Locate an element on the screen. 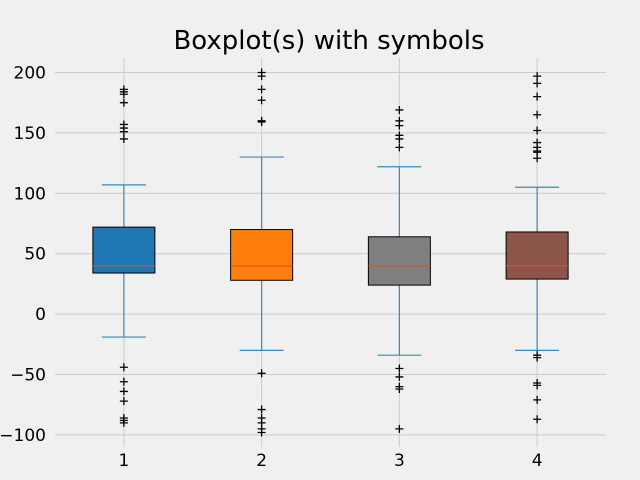 The width and height of the screenshot is (640, 480). x-tick-label: 2 is located at coordinates (261, 461).